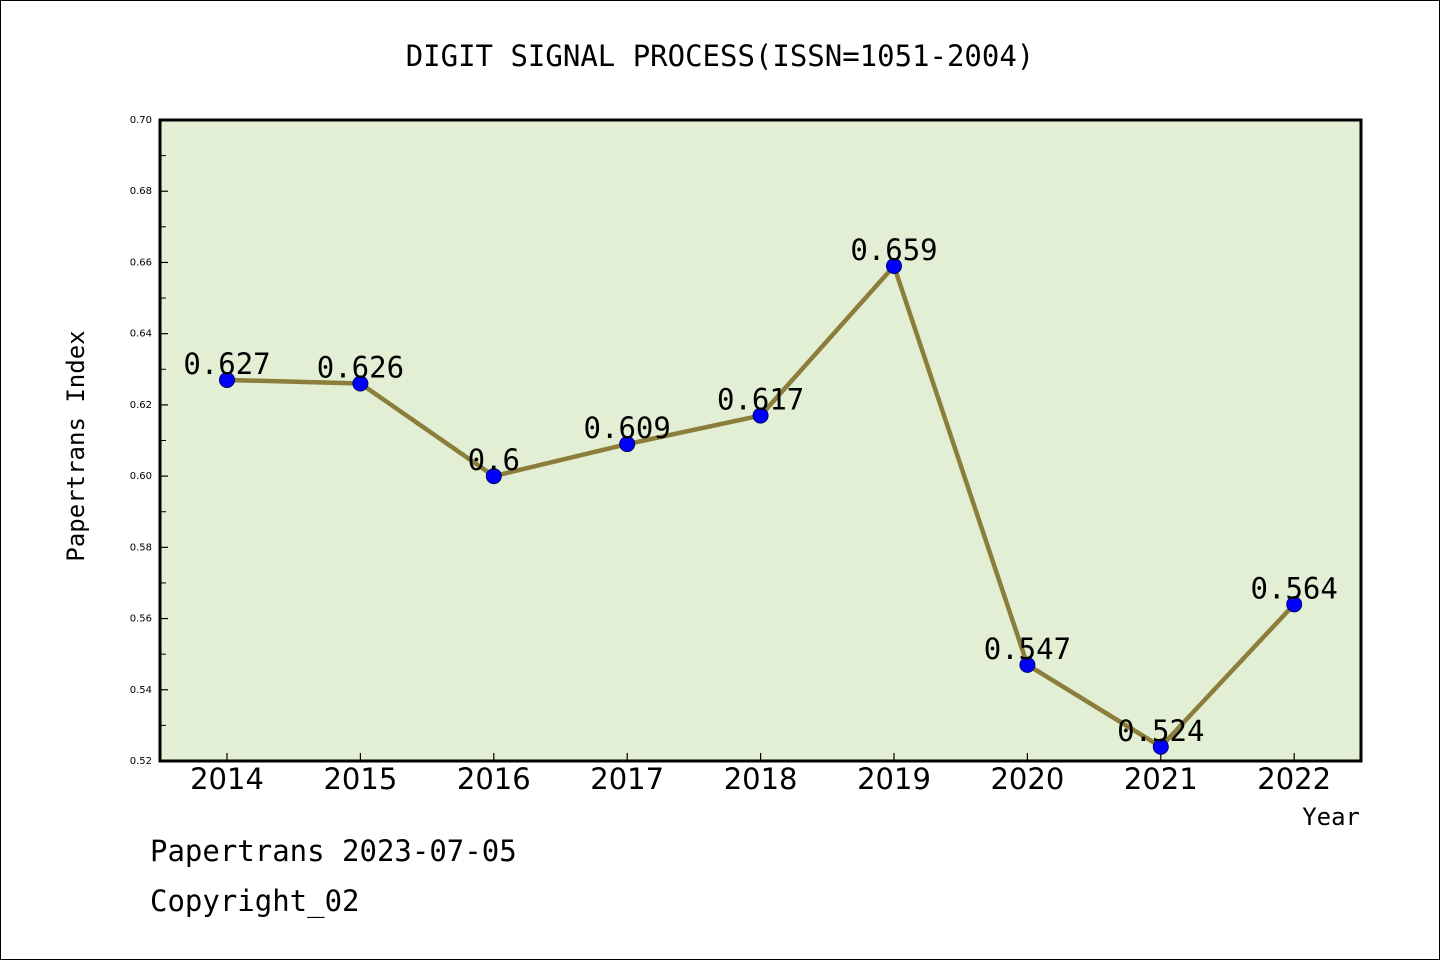 This screenshot has width=1440, height=960. Describe the element at coordinates (1294, 779) in the screenshot. I see `x-tick-label: 2022` at that location.